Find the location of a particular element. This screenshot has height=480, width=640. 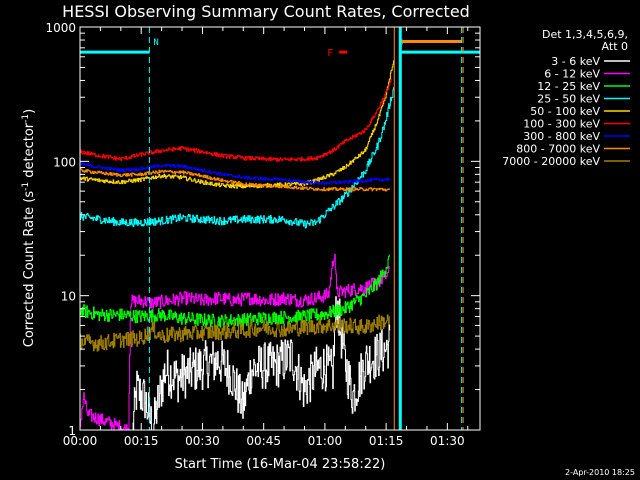

series-line-25-50-kev is located at coordinates (237, 158).